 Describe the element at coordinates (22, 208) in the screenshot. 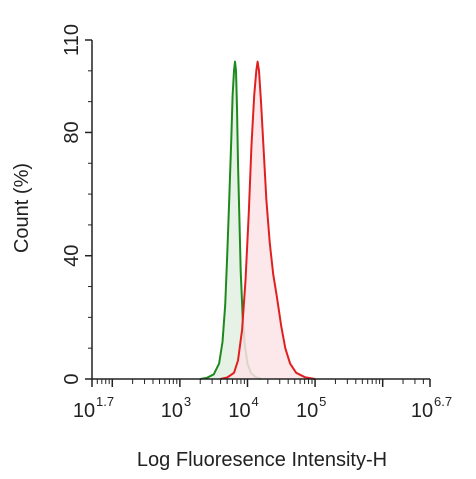

I see `y-axis-title: Count (%)` at that location.